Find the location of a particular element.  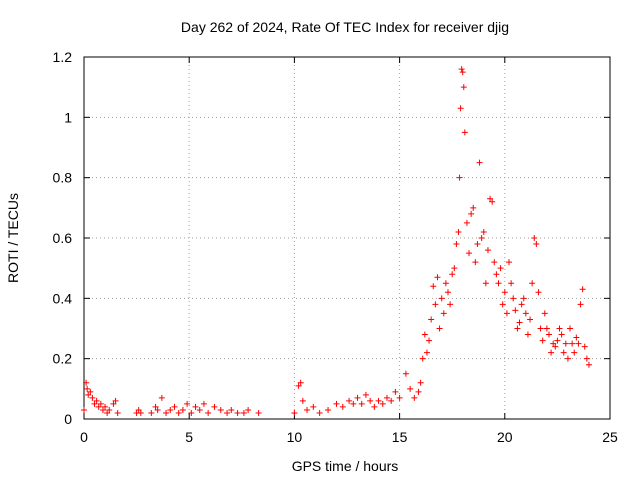

y-tick-label: 0 is located at coordinates (68, 419).